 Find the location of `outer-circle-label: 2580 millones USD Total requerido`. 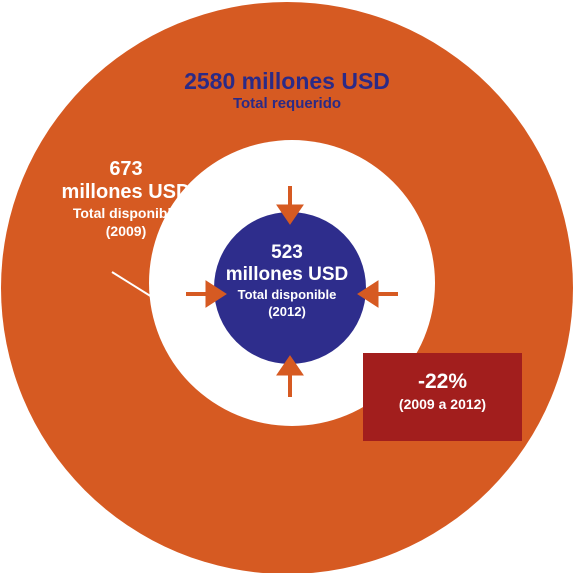

outer-circle-label: 2580 millones USD Total requerido is located at coordinates (287, 90).